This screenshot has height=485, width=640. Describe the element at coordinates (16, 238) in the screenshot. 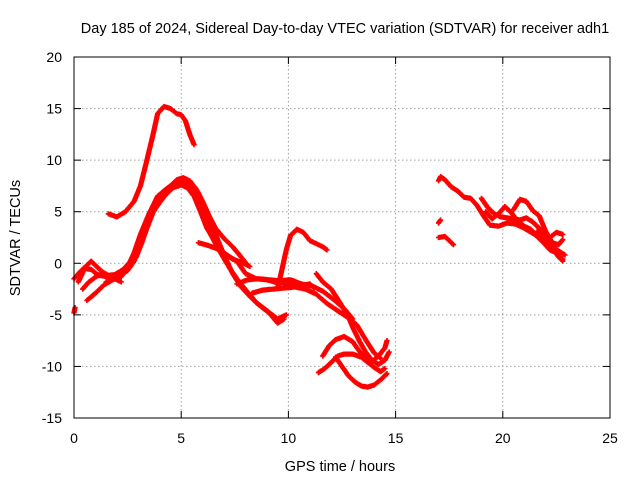

I see `y-axis-label: SDTVAR / TECUs` at that location.